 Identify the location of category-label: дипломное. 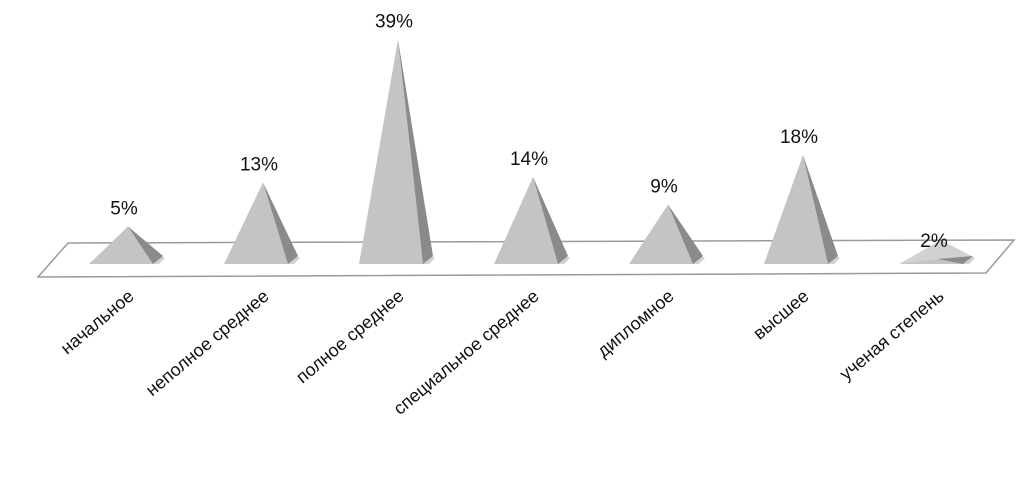
(635, 323).